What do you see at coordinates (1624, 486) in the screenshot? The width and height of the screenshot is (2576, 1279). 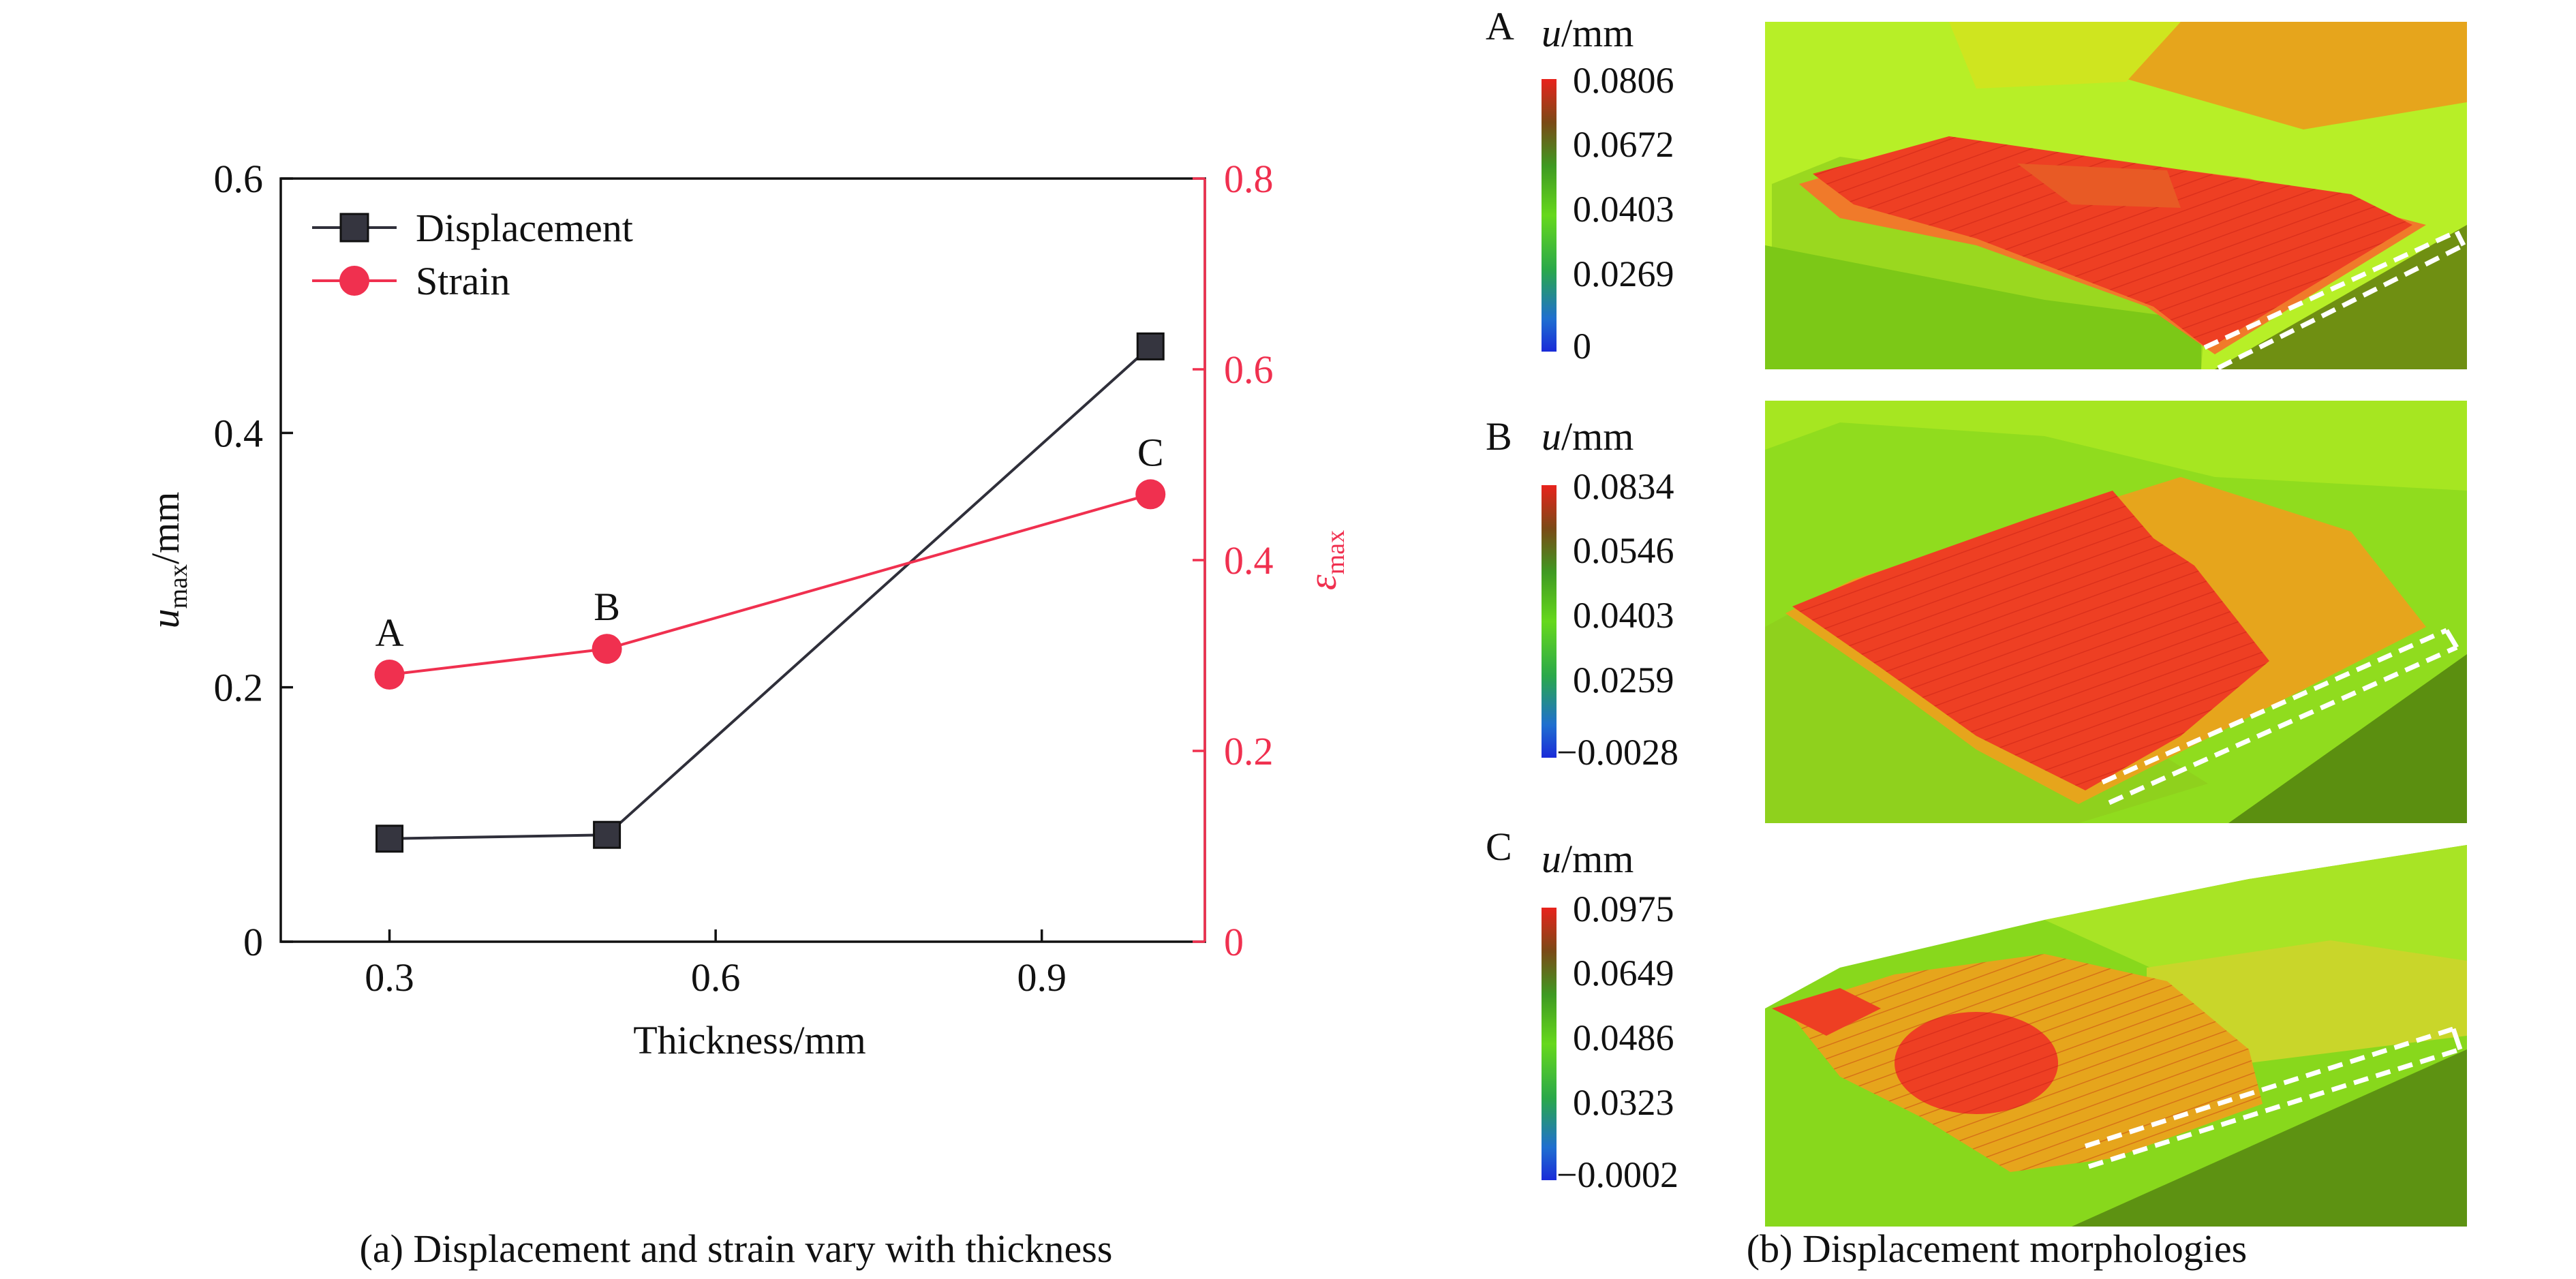 I see `colorbar-b-tick-0: 0.0834` at bounding box center [1624, 486].